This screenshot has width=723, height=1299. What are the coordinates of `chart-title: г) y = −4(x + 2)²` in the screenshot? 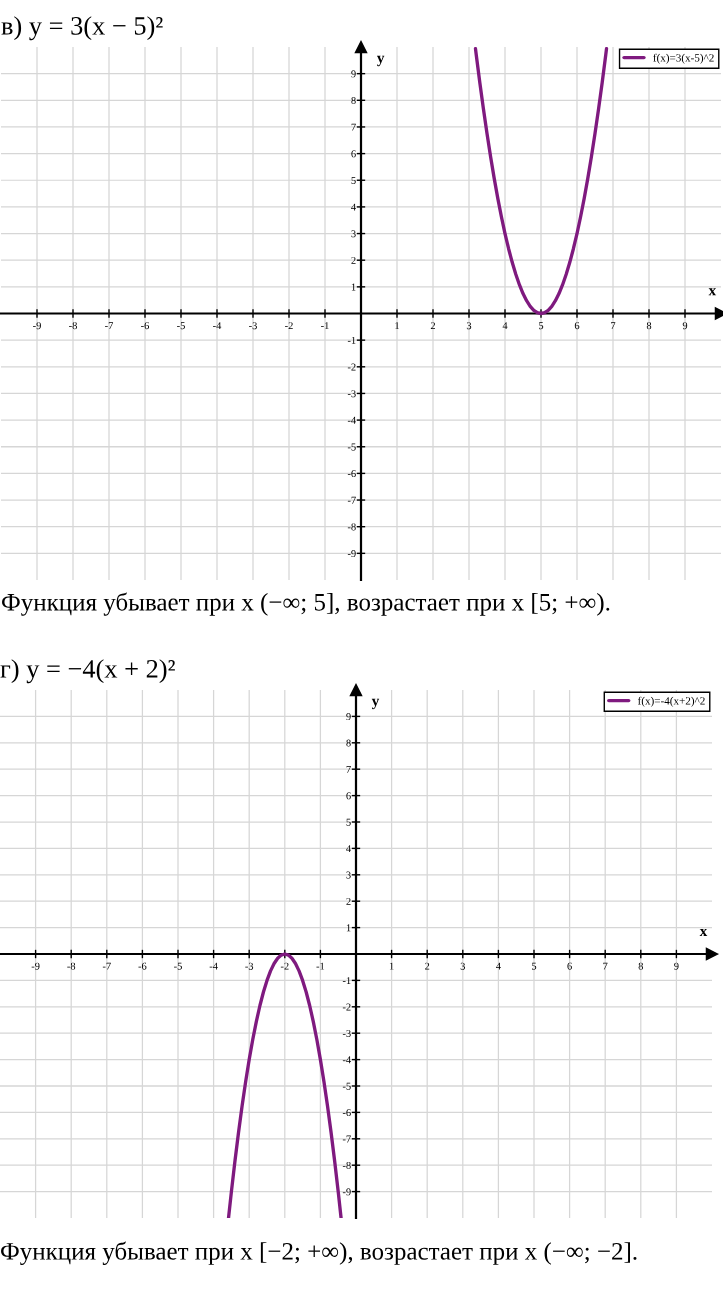 It's located at (87, 671).